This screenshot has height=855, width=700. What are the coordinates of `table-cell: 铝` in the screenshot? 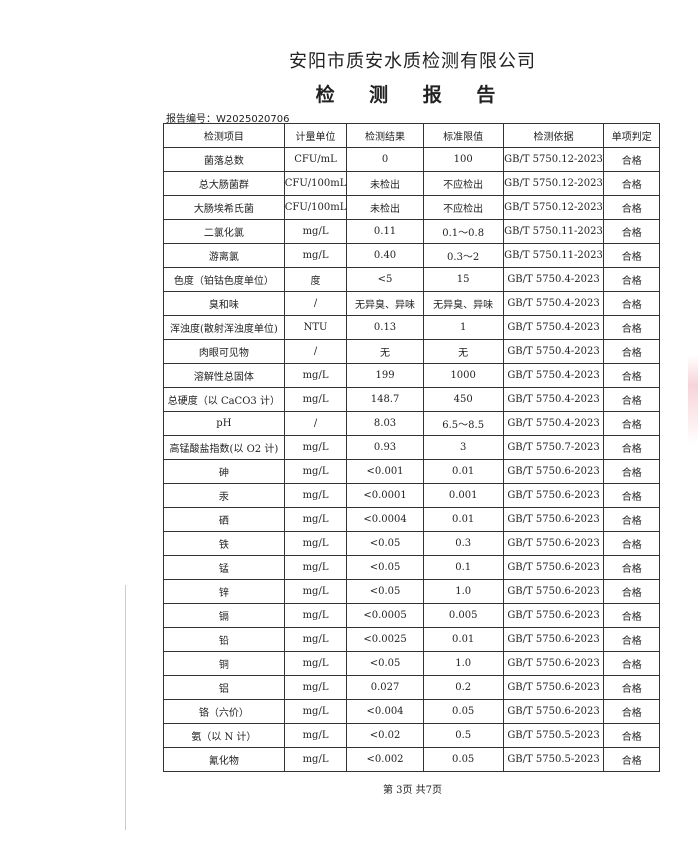 It's located at (224, 687).